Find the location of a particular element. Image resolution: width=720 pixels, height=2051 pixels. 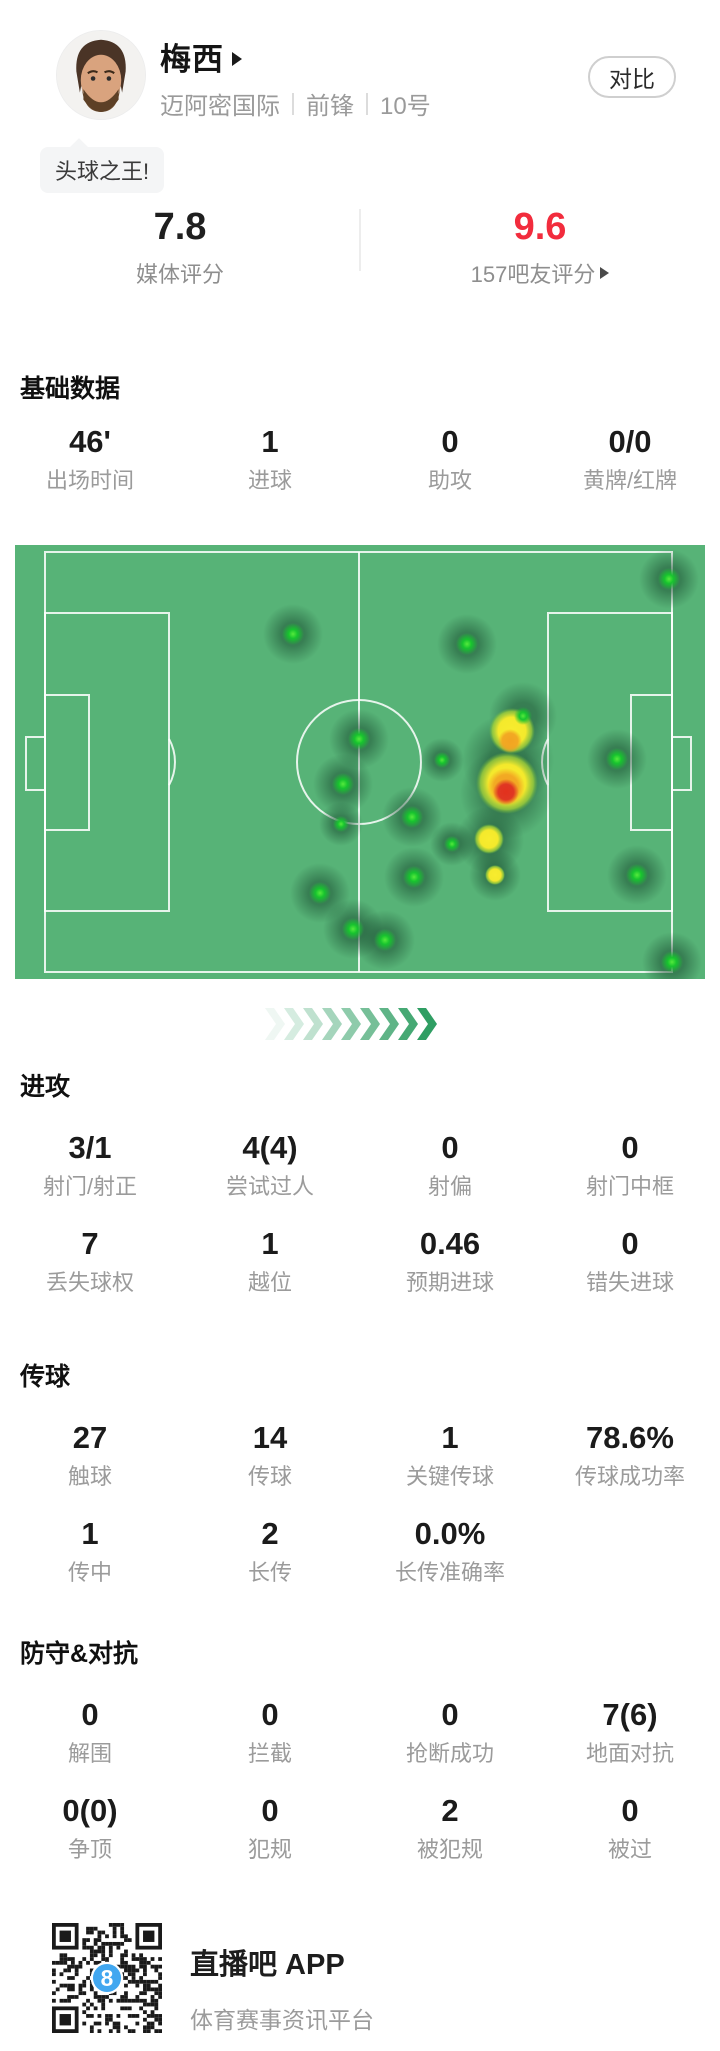

stat-cell-tackles-won: 0 抢断成功 is located at coordinates (450, 1731).